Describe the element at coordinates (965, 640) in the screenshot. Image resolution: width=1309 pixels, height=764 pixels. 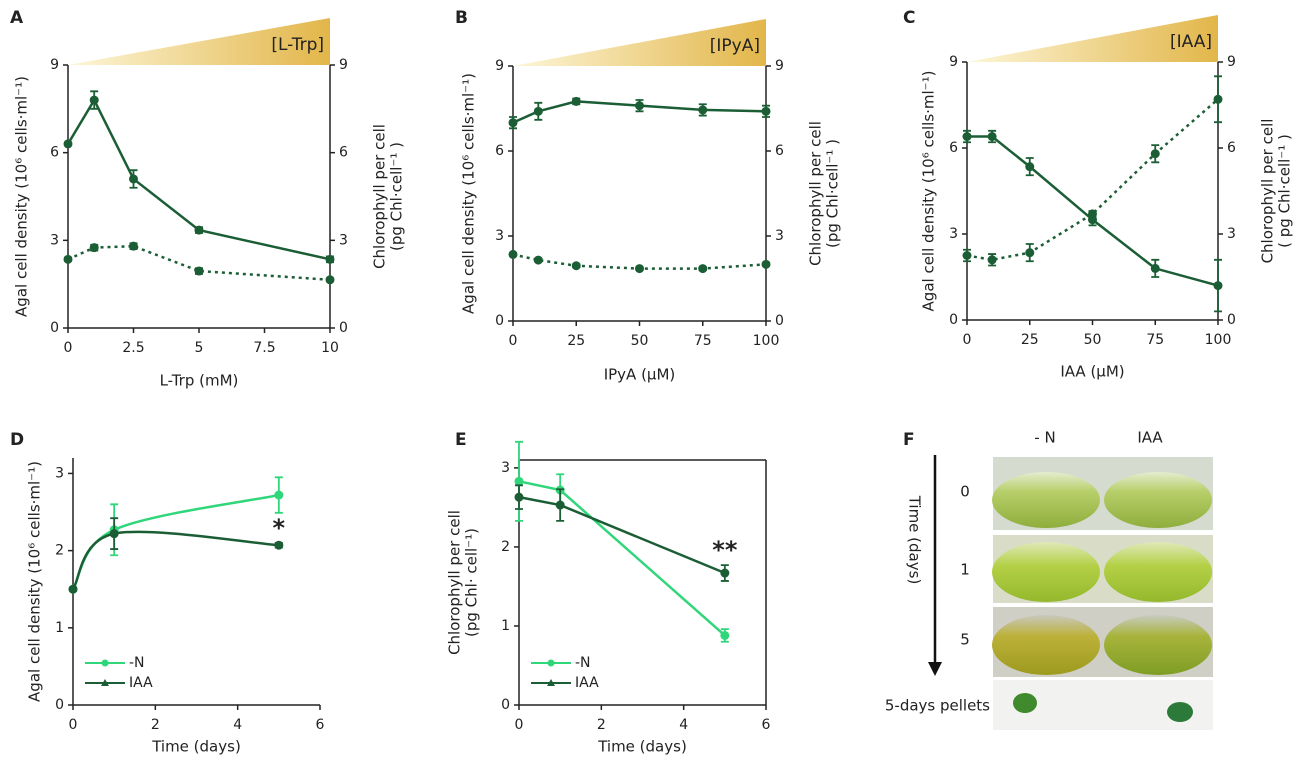
I see `row-label: 5` at that location.